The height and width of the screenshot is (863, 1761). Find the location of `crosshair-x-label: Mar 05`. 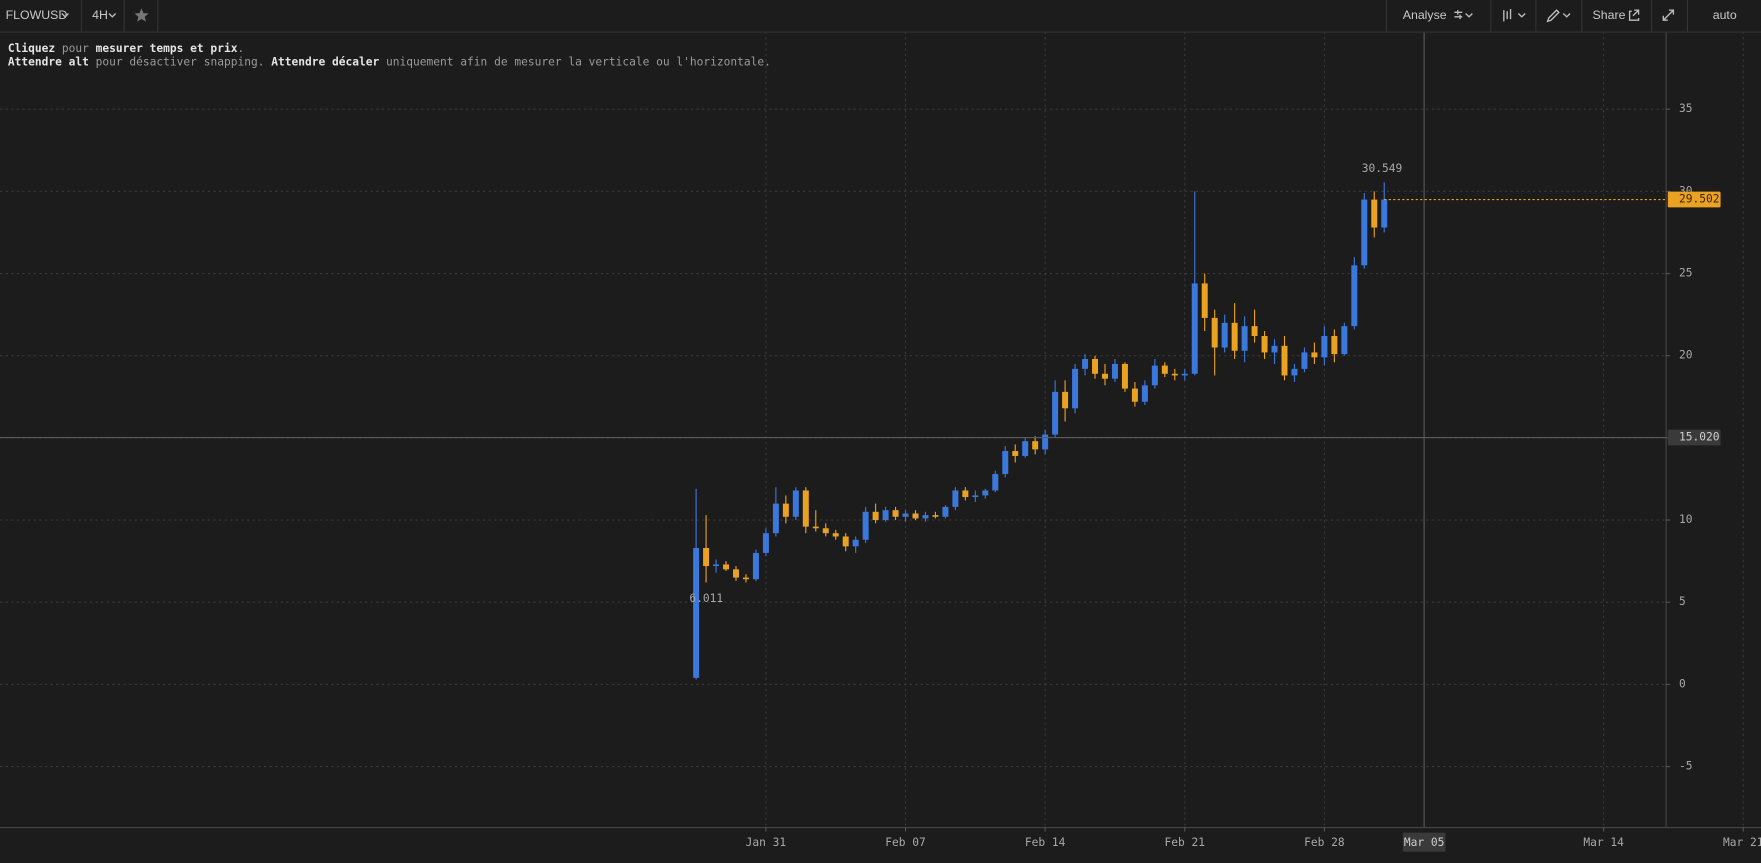

crosshair-x-label: Mar 05 is located at coordinates (1424, 842).